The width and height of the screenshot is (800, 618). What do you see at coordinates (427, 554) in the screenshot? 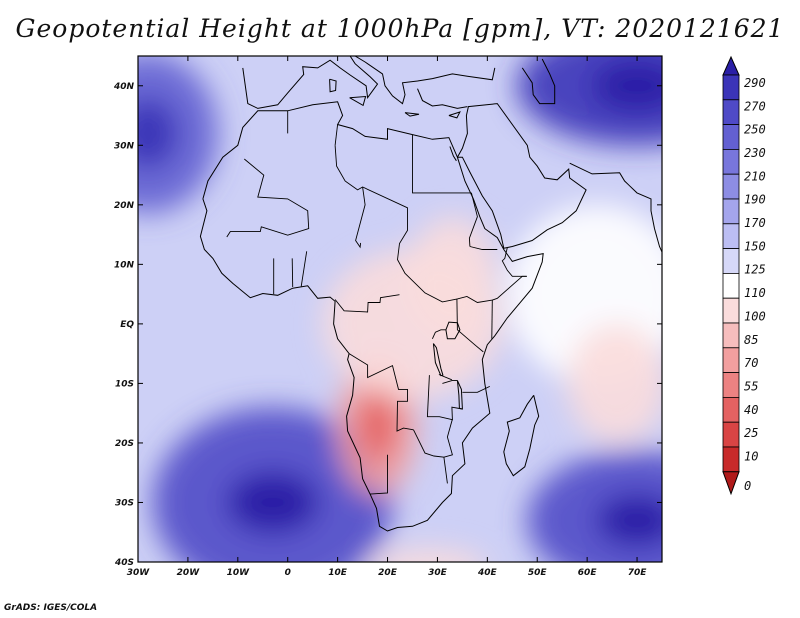
I see `region-southern-ocean-low` at bounding box center [427, 554].